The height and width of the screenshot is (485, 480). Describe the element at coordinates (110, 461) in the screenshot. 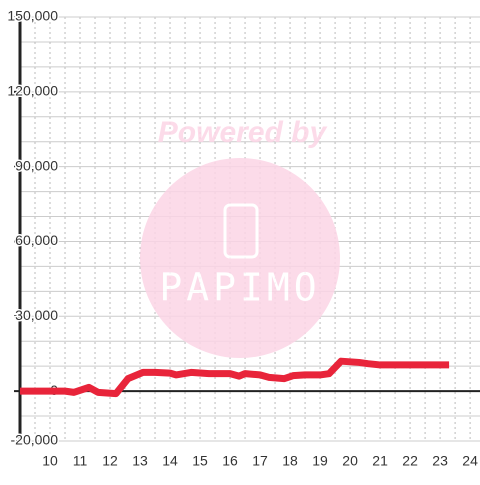

I see `x-tick-label: 12` at that location.